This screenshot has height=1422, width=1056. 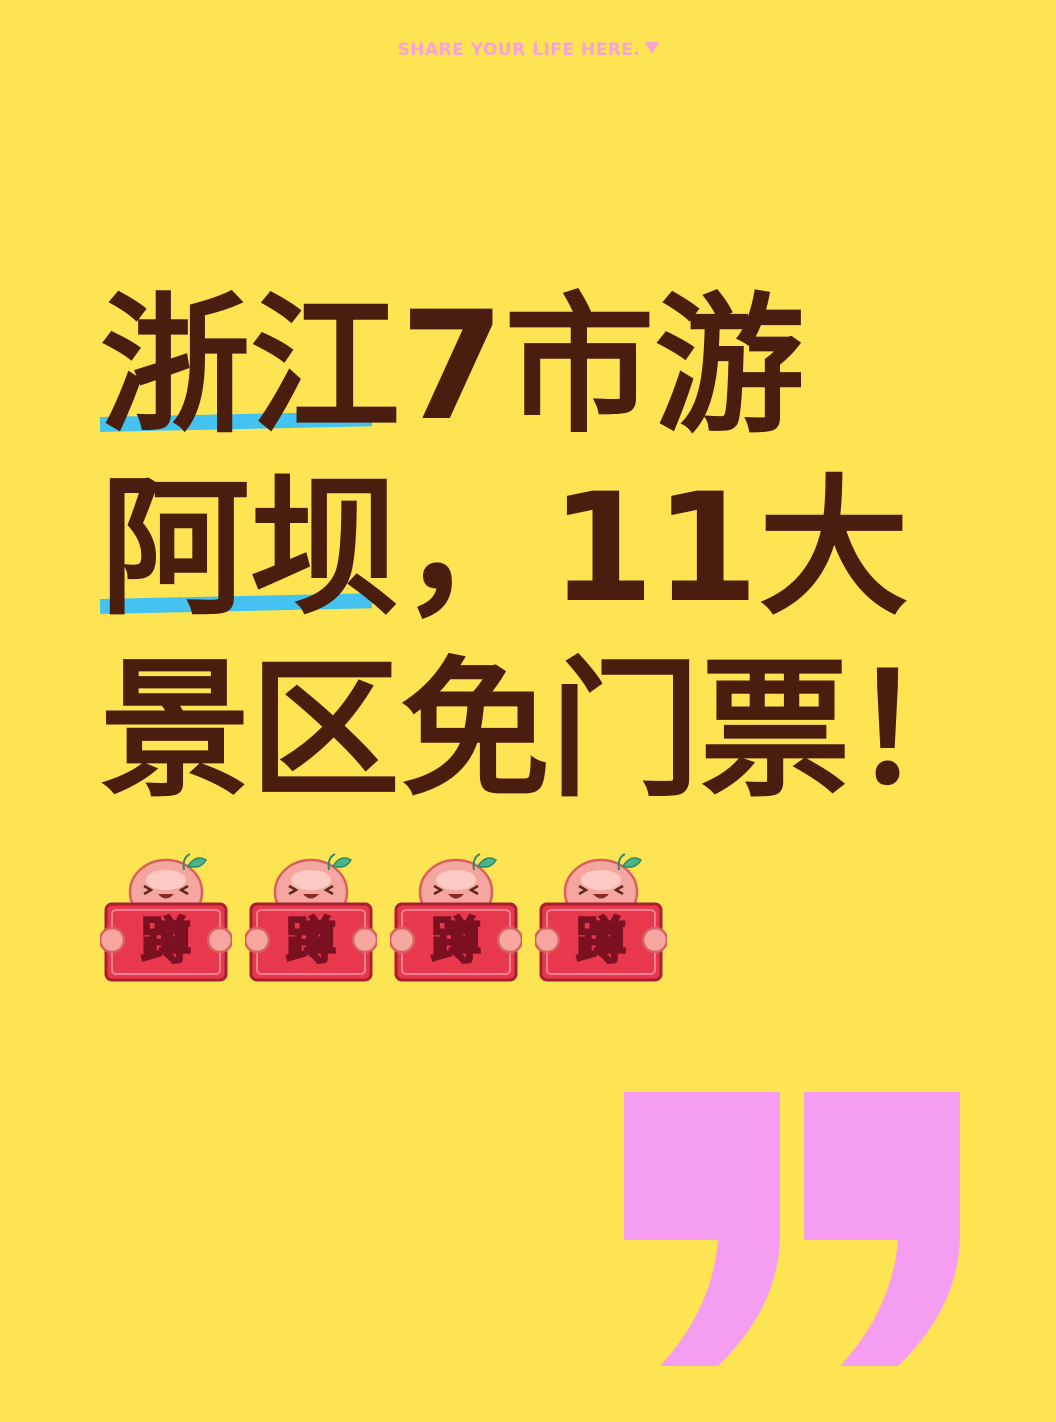 What do you see at coordinates (651, 48) in the screenshot?
I see `triangle-down-icon` at bounding box center [651, 48].